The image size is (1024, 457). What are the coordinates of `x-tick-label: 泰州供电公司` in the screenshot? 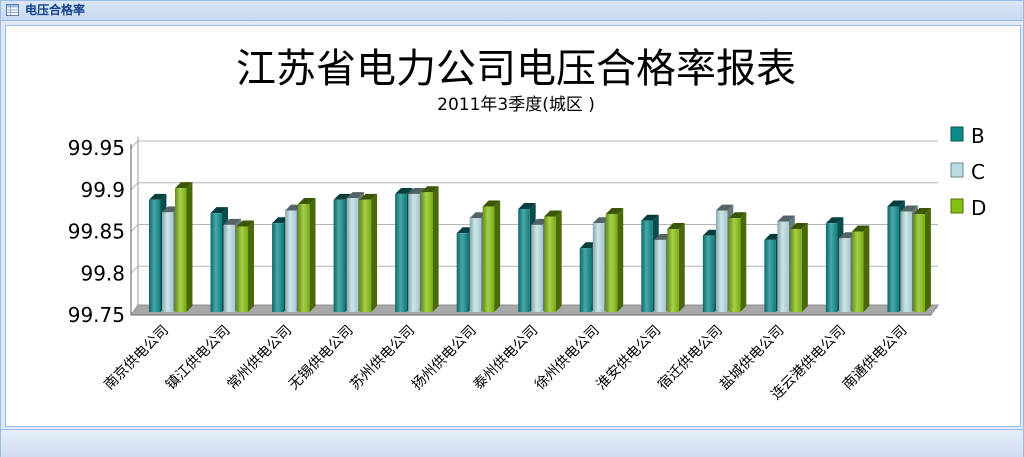 It's located at (506, 358).